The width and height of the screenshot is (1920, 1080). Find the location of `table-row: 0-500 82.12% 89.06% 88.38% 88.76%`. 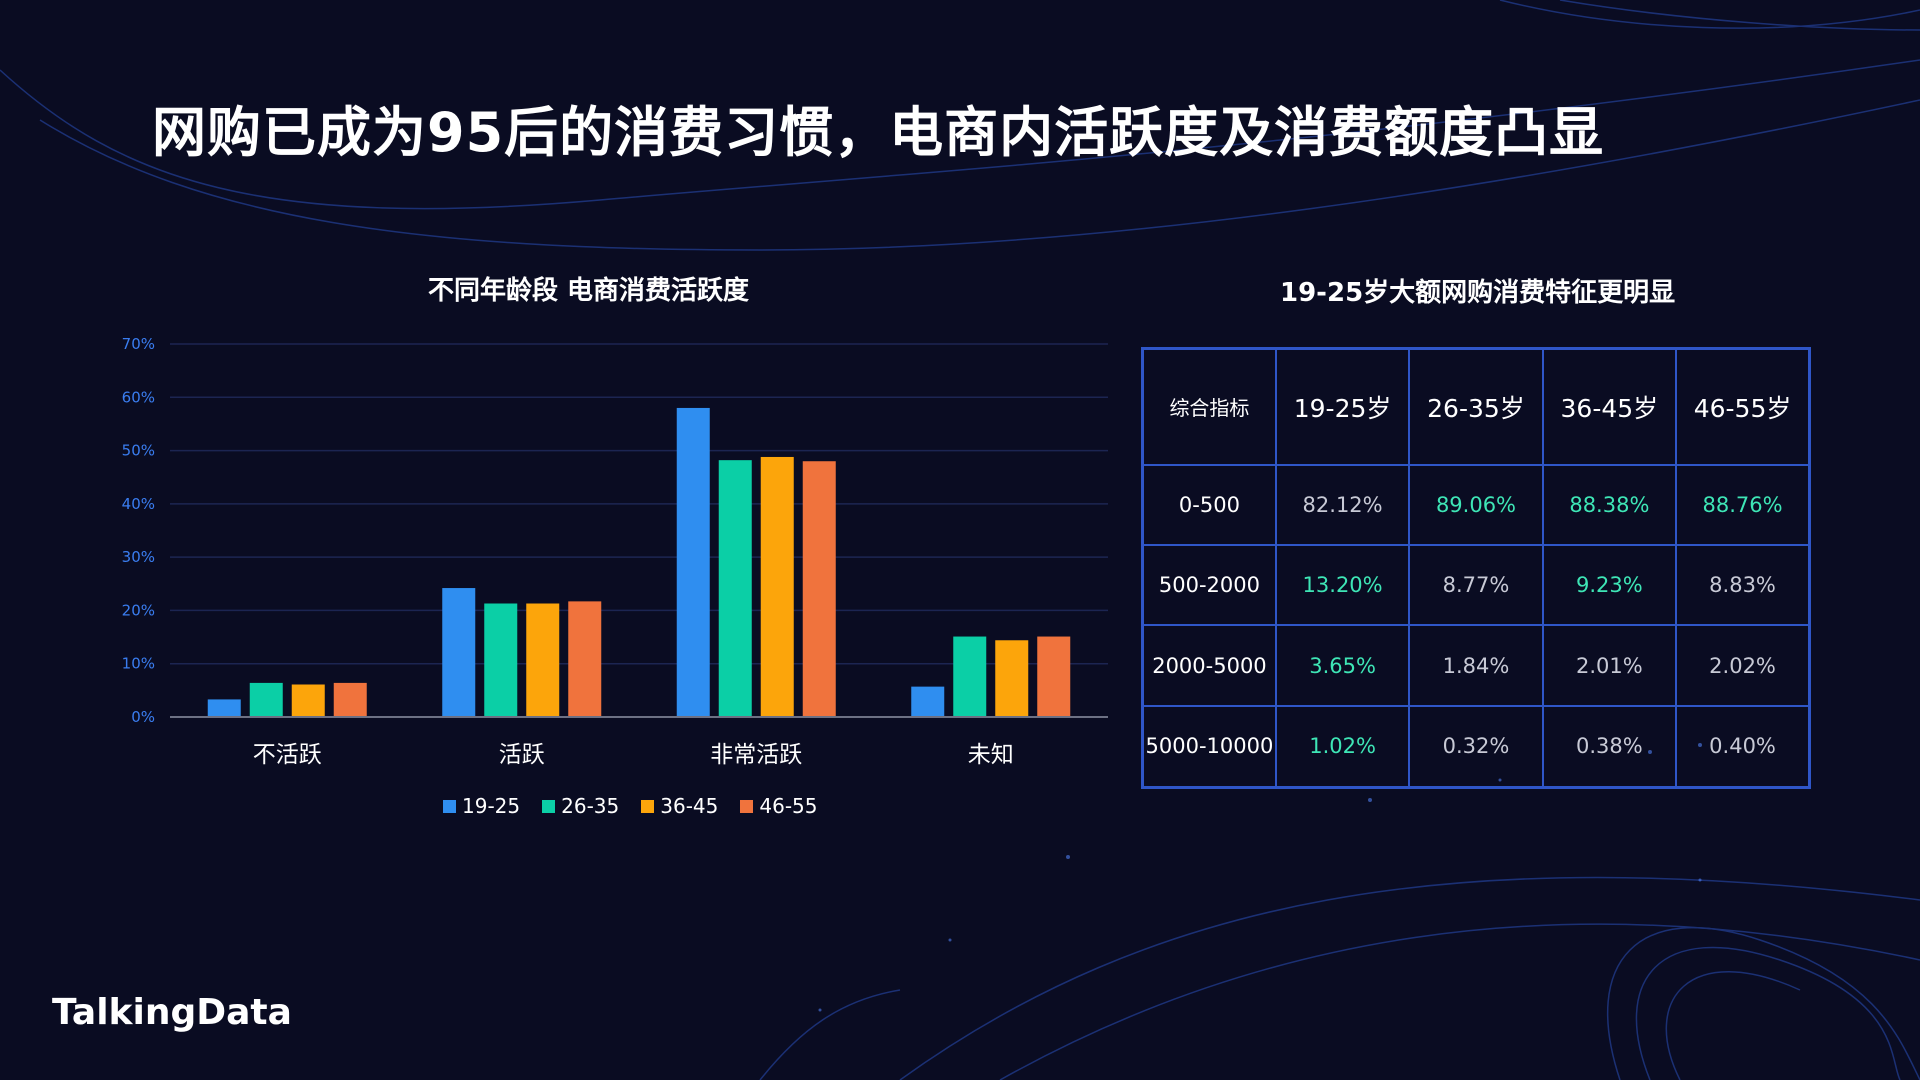

table-row: 0-500 82.12% 89.06% 88.38% 88.76% is located at coordinates (1476, 505).